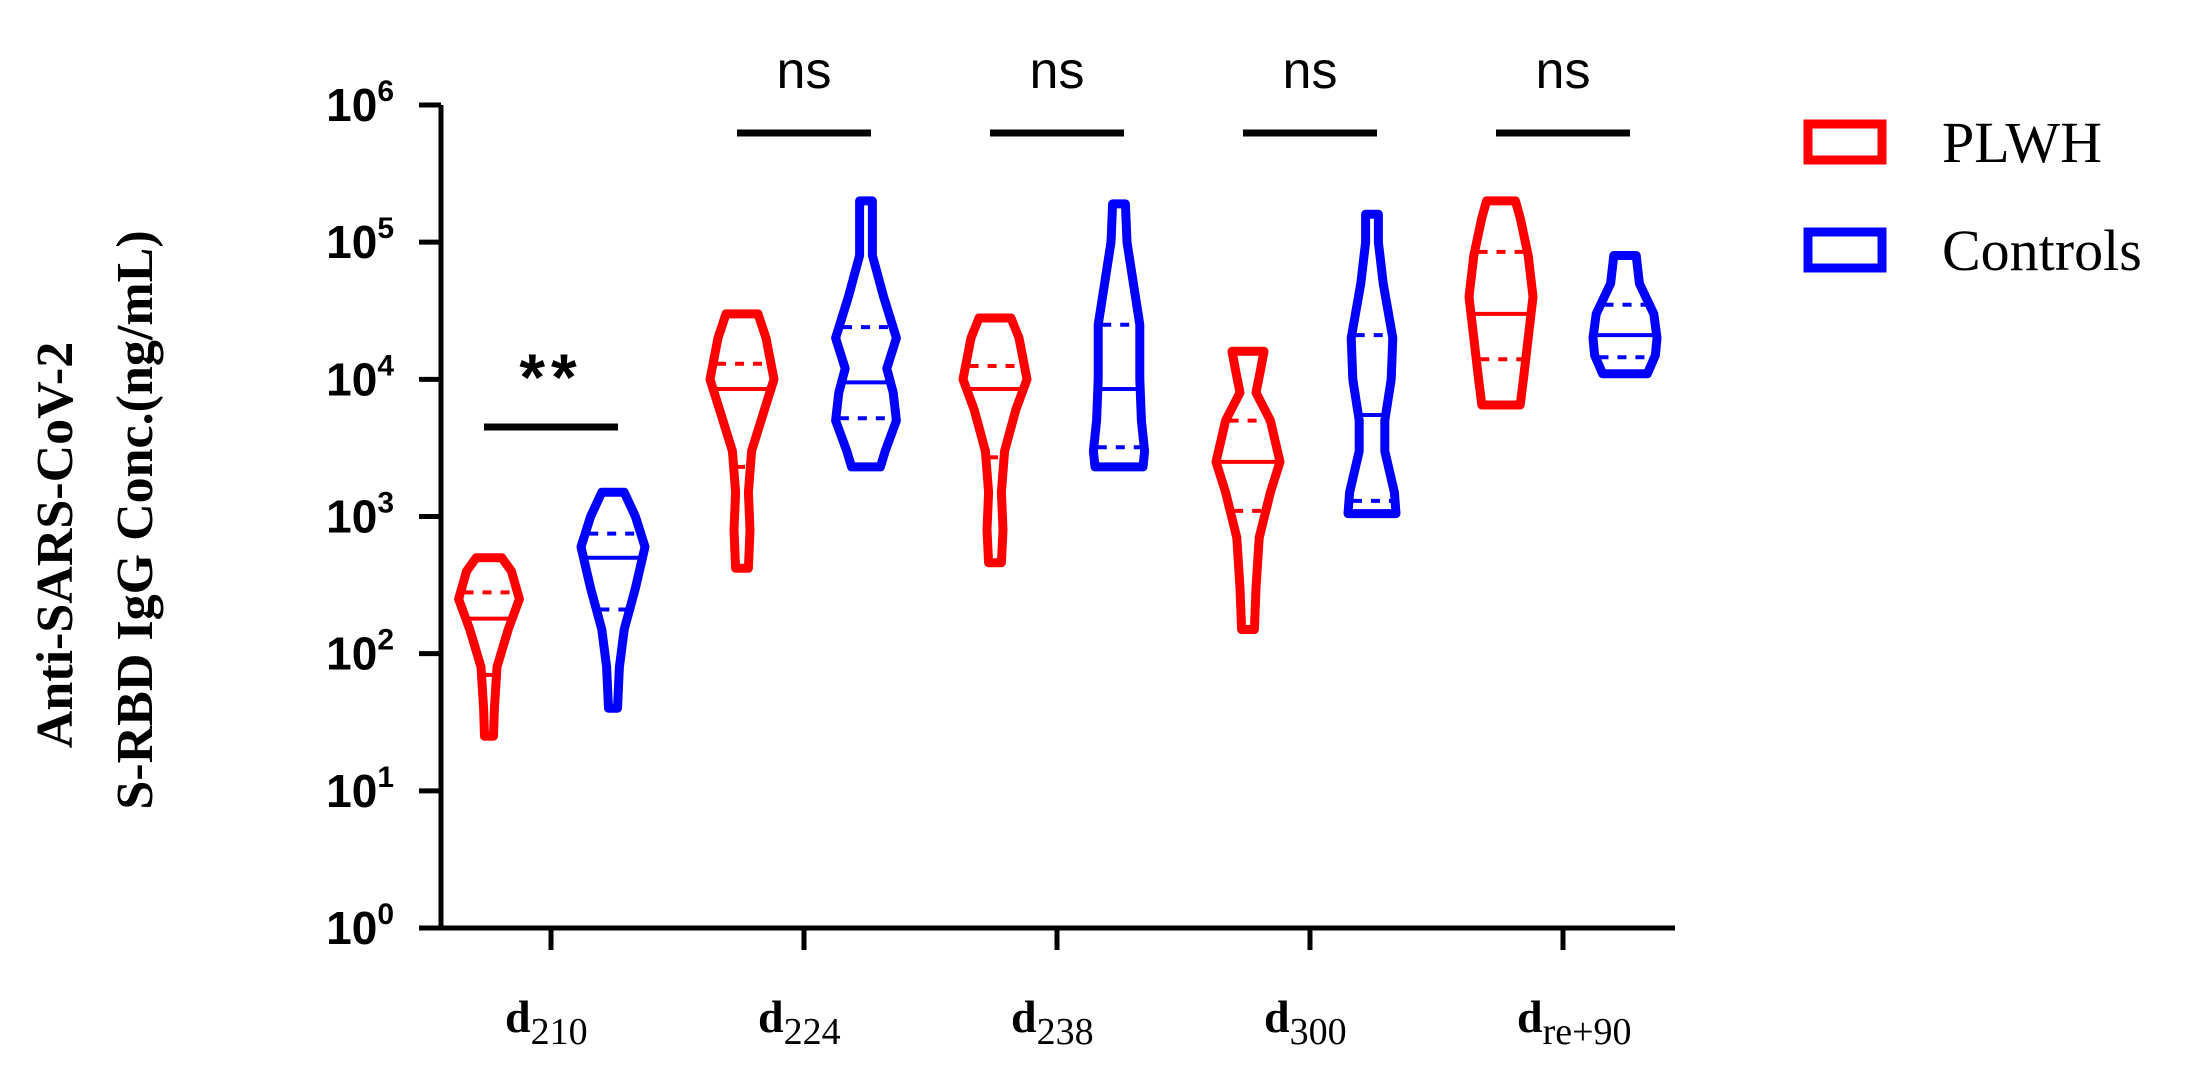 This screenshot has width=2208, height=1074. I want to click on legend: PLWH Controls, so click(1972, 196).